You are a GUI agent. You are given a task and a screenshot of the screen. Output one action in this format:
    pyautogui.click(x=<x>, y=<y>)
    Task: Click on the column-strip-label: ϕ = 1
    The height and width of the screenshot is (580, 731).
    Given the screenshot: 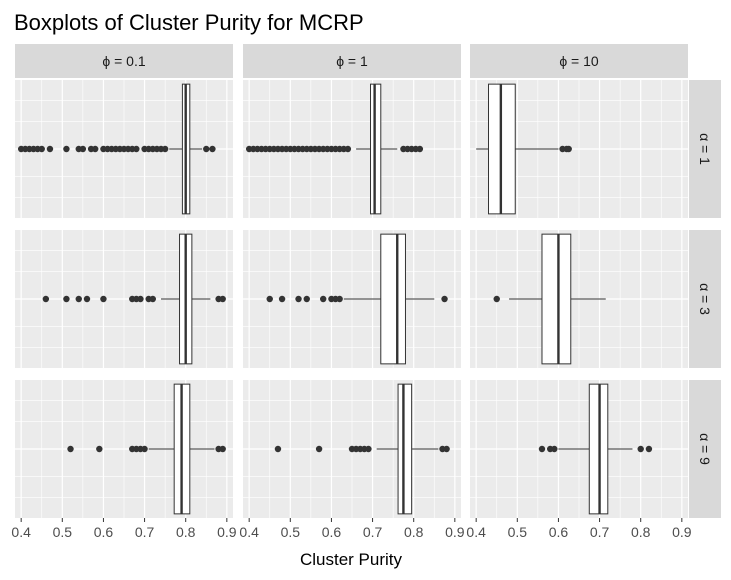 What is the action you would take?
    pyautogui.click(x=352, y=61)
    